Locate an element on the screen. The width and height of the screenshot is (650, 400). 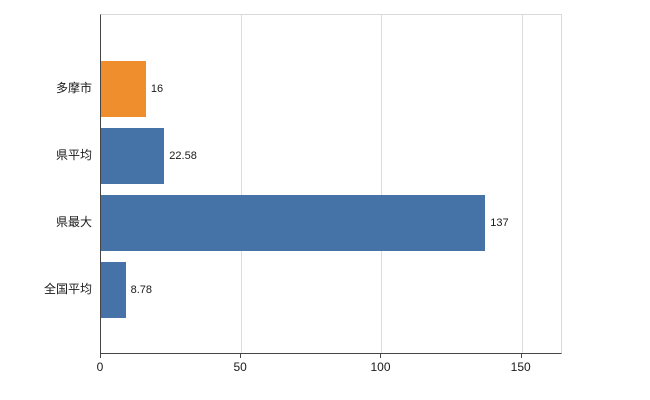
bar-value-label: 16 is located at coordinates (157, 89).